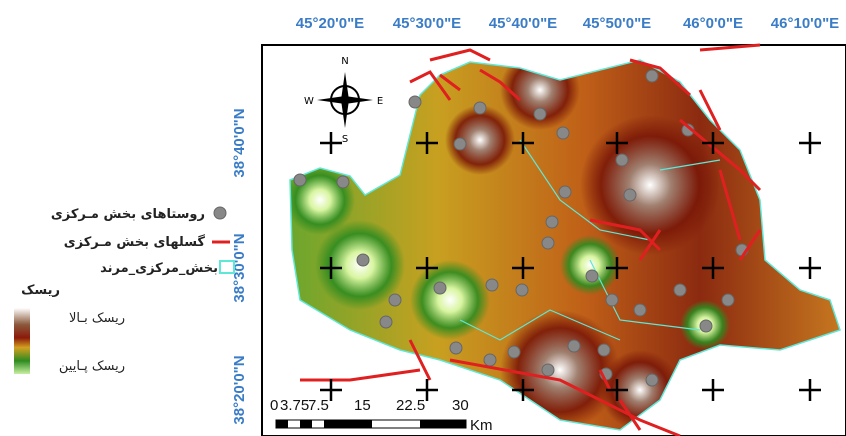 The width and height of the screenshot is (846, 436). Describe the element at coordinates (380, 101) in the screenshot. I see `compass-e: E` at that location.